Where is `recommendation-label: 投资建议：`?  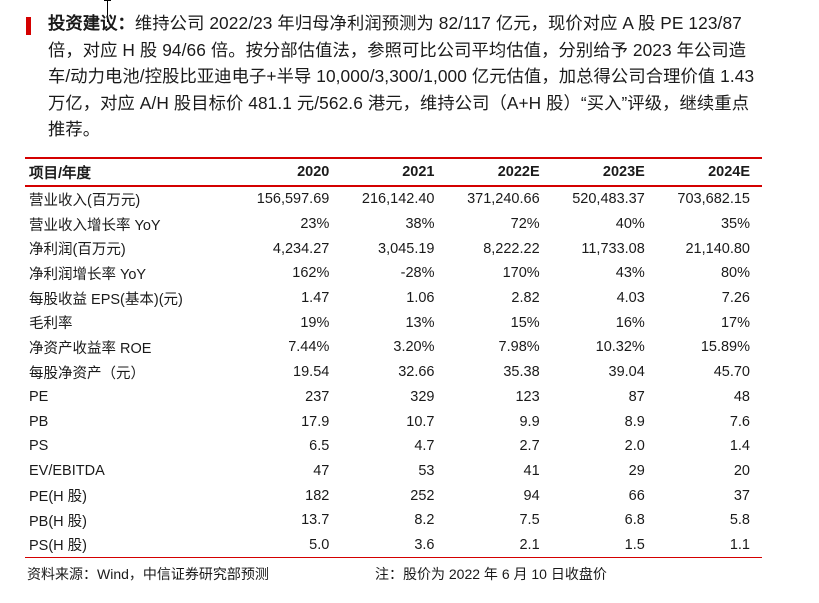
recommendation-label: 投资建议： is located at coordinates (91, 23).